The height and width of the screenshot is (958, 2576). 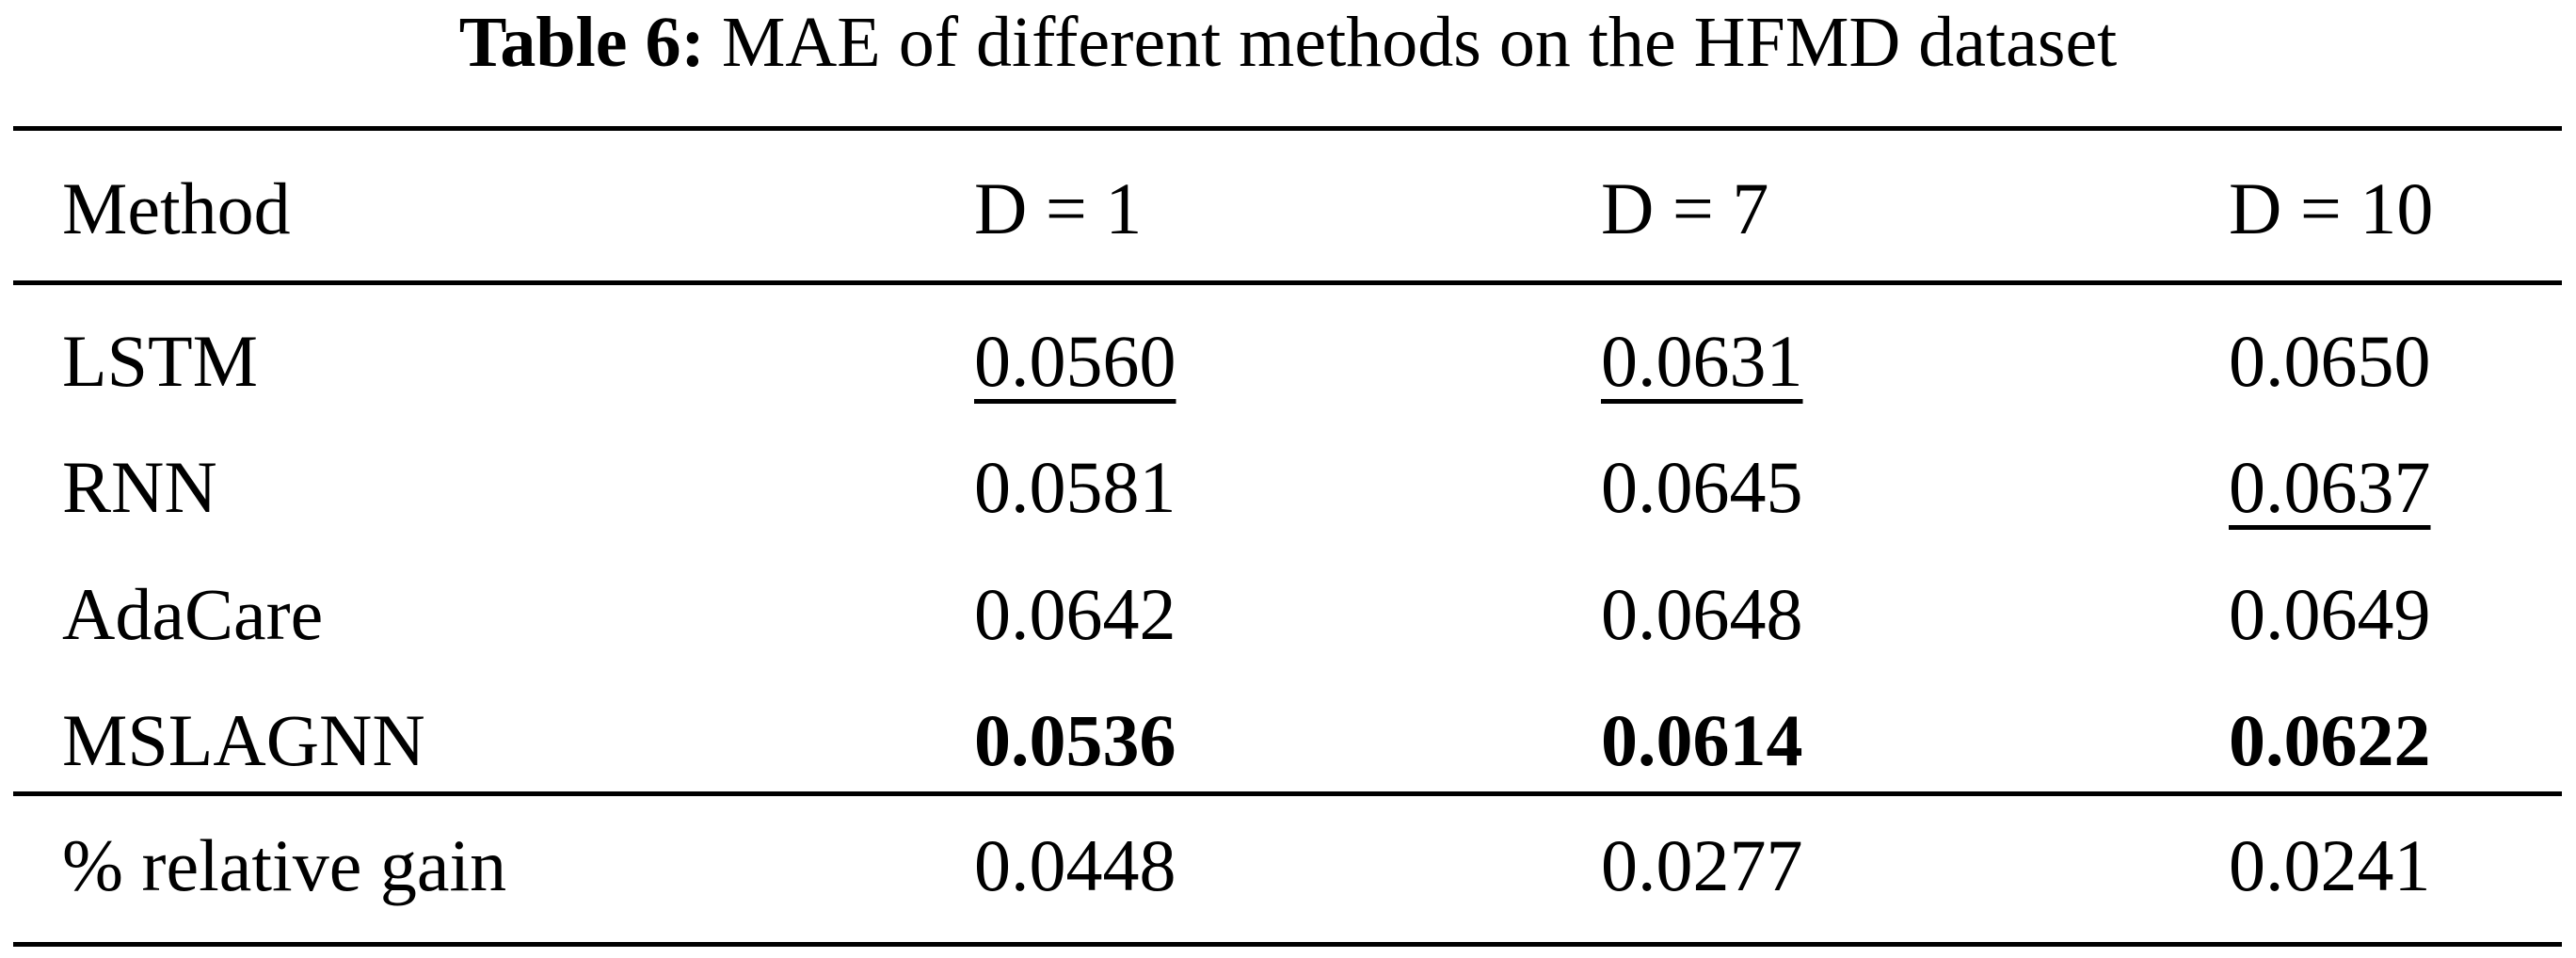 I want to click on table-cell: 0.0581, so click(x=1075, y=487).